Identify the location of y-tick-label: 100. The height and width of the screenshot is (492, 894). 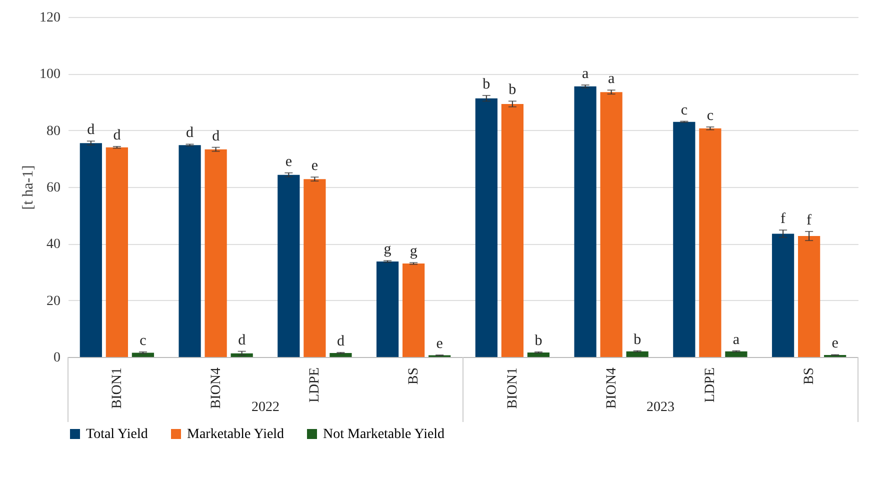
(50, 74).